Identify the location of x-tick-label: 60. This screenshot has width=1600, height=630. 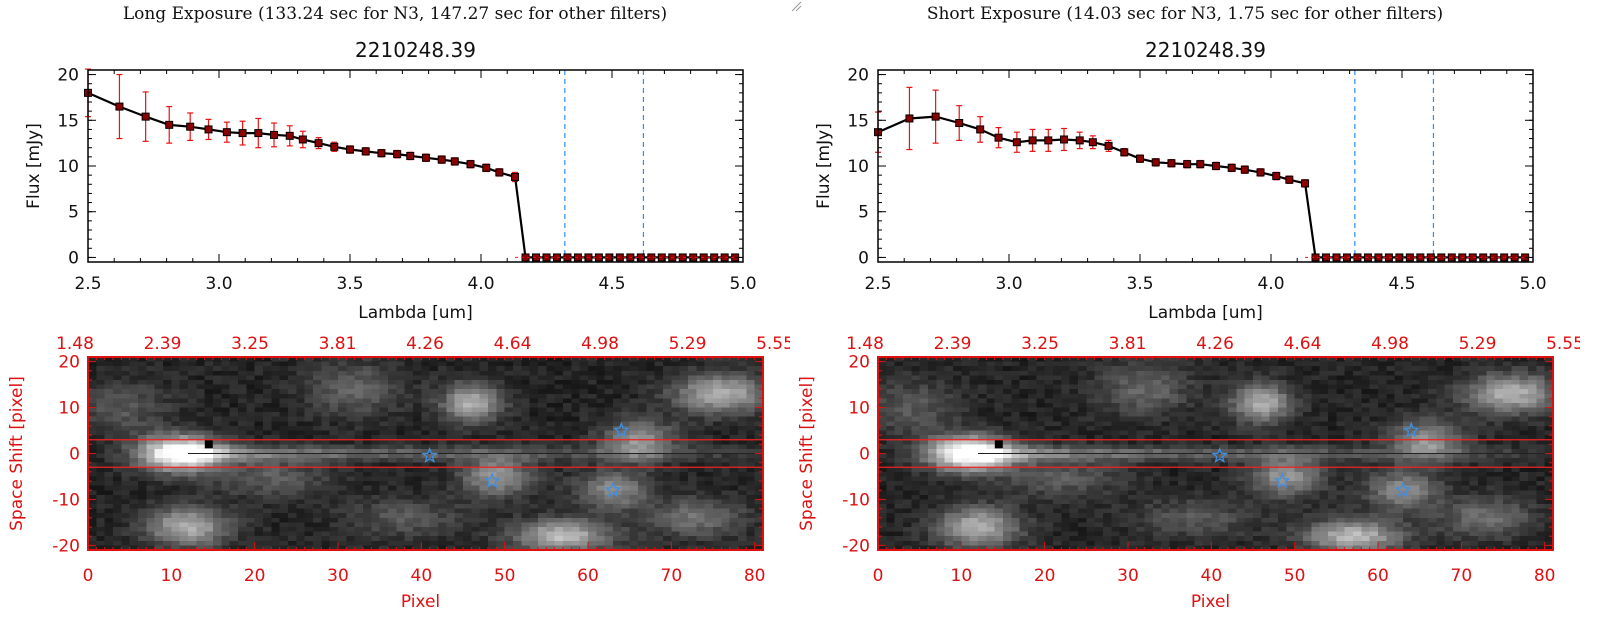
(1378, 576).